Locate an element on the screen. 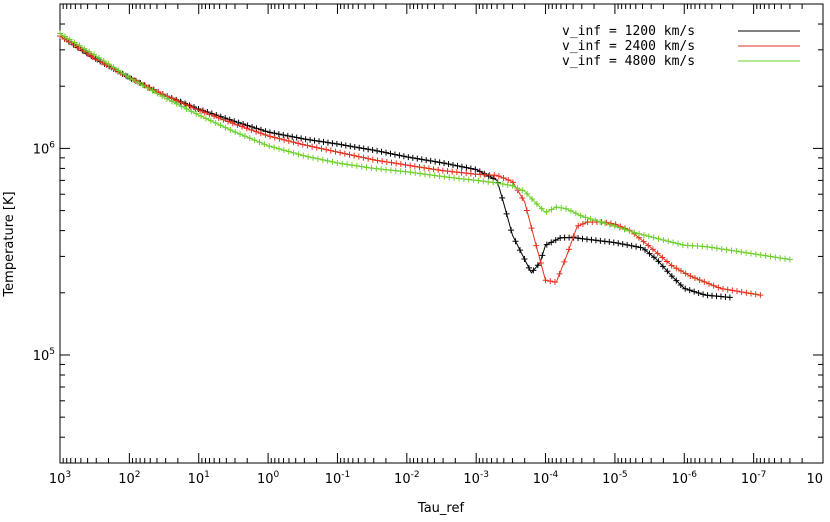  x-tick-label: 10⁻² is located at coordinates (407, 478).